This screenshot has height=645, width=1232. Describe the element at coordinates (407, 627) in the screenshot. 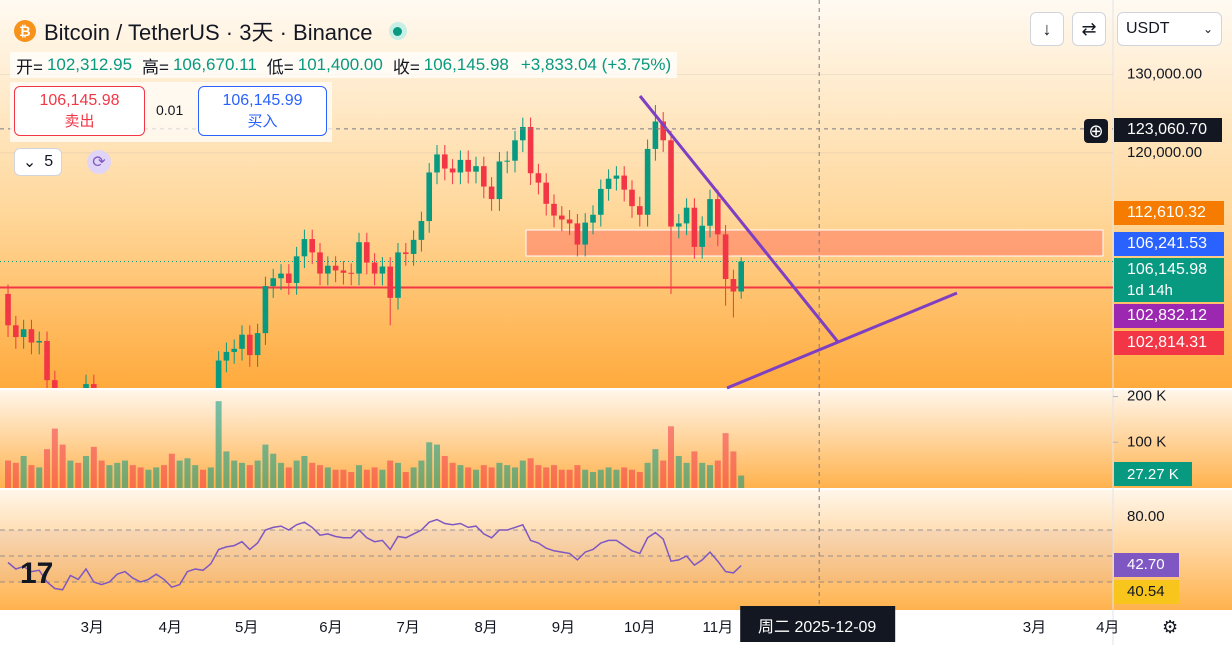

I see `x-tick-label: 7月` at that location.